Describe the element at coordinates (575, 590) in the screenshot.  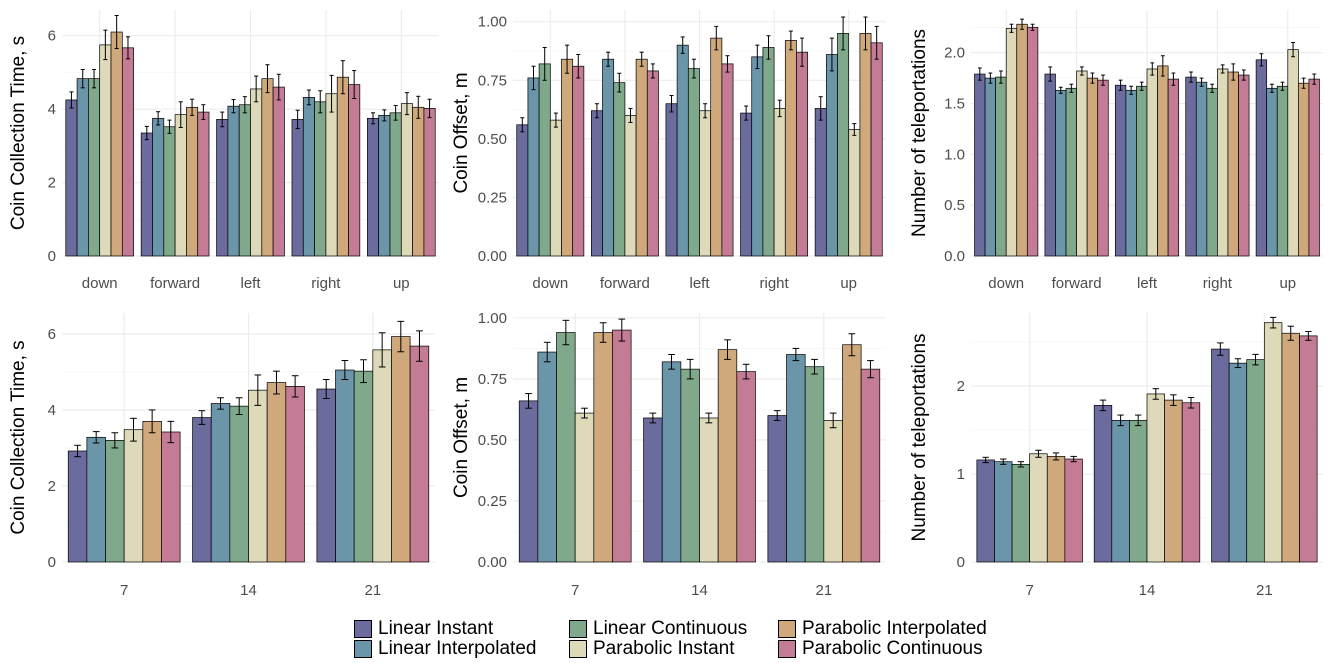
I see `x-tick-label: 7` at that location.